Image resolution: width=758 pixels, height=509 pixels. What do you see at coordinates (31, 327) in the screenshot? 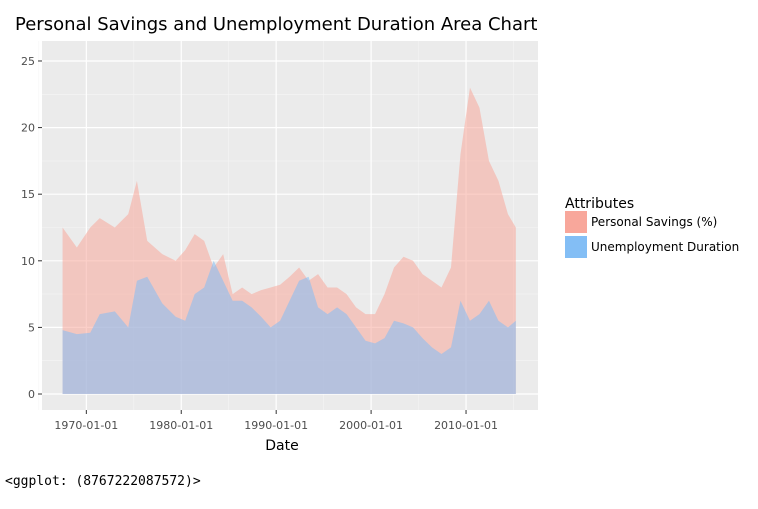
I see `y-tick-label: 5` at bounding box center [31, 327].